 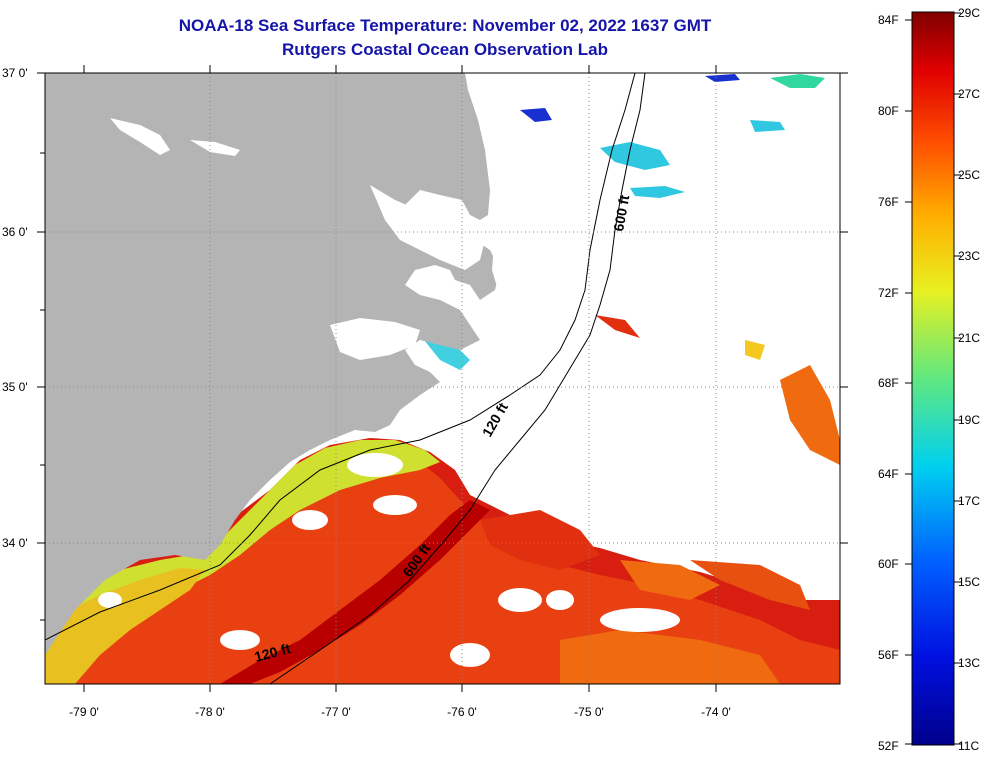 I want to click on colorbar-f-label: 84F, so click(x=888, y=20).